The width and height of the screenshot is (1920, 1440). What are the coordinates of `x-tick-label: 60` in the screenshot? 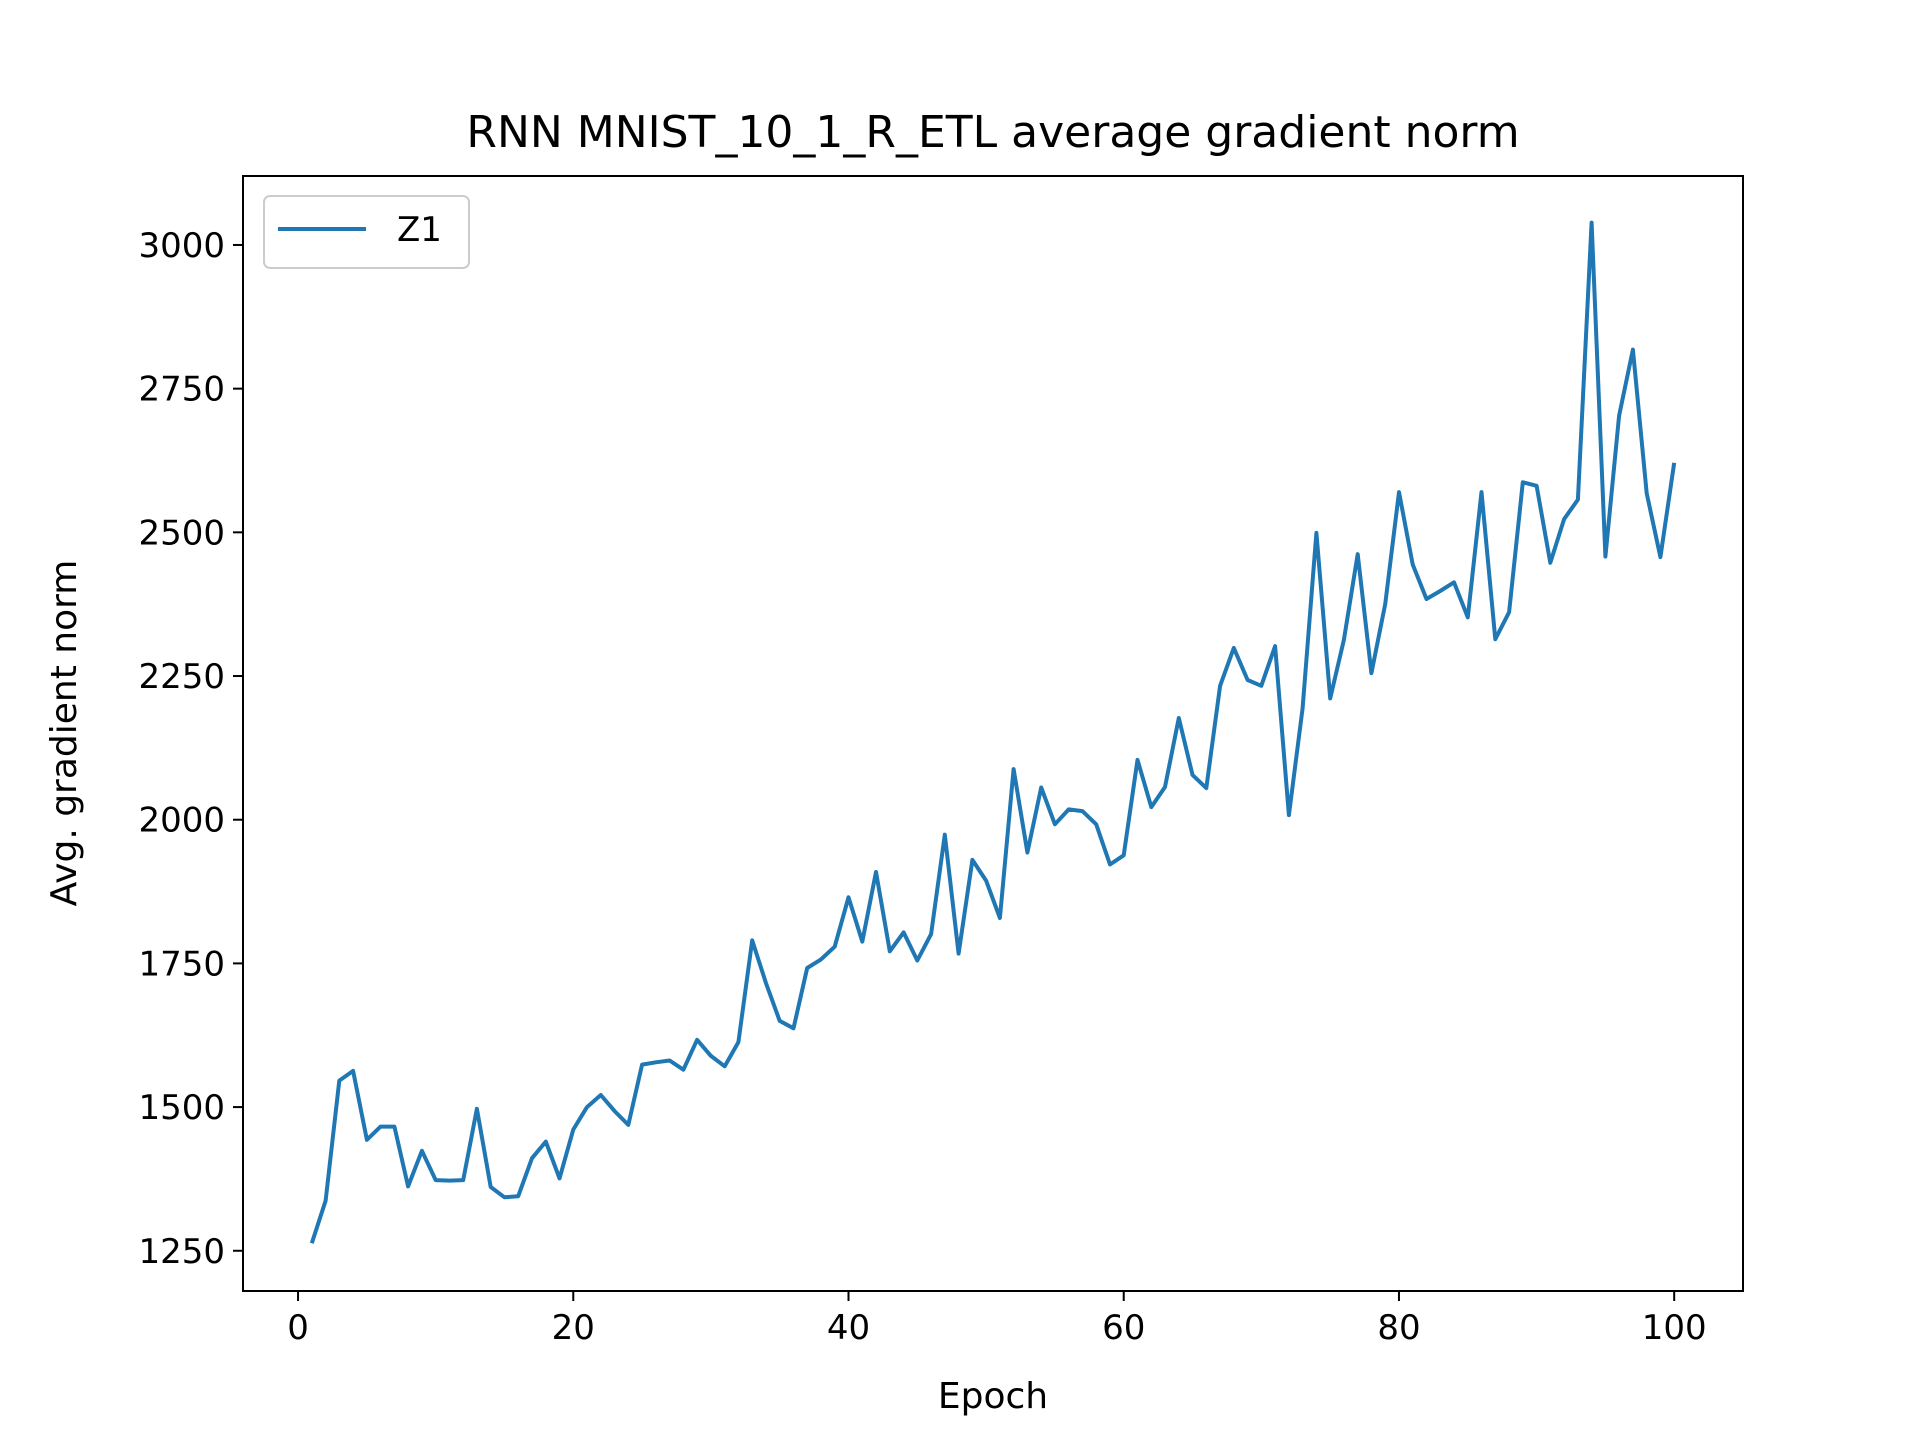 It's located at (1123, 1328).